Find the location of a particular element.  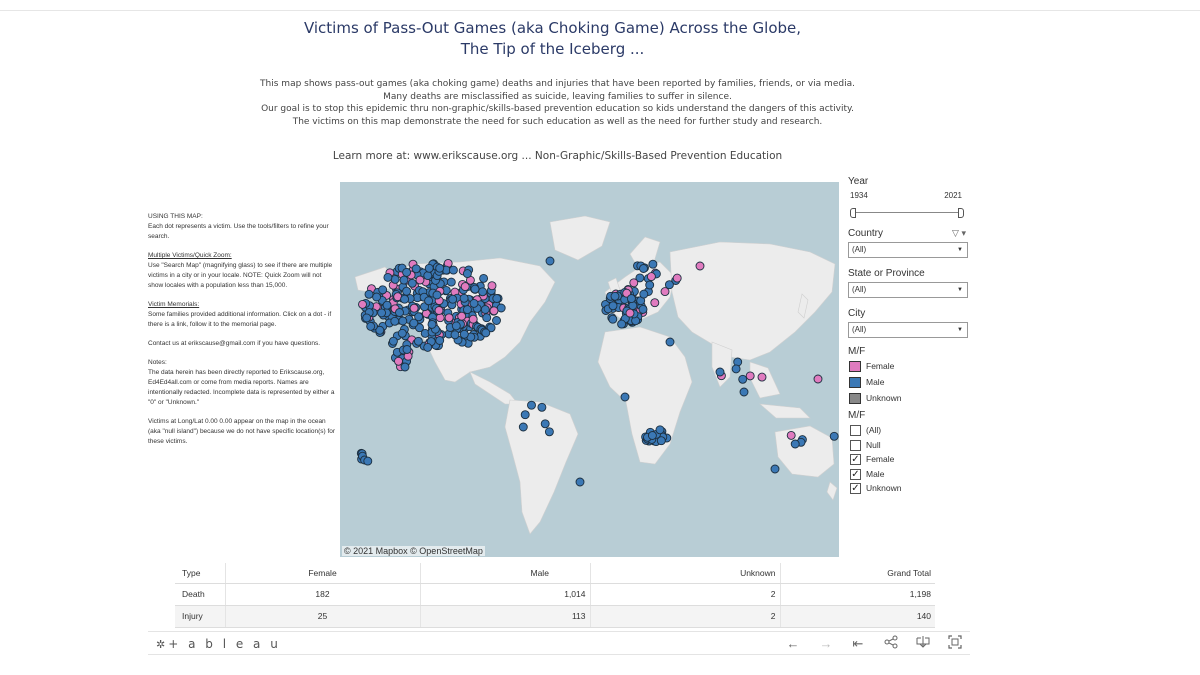

city-dropdown: (All) ▼ is located at coordinates (908, 330).